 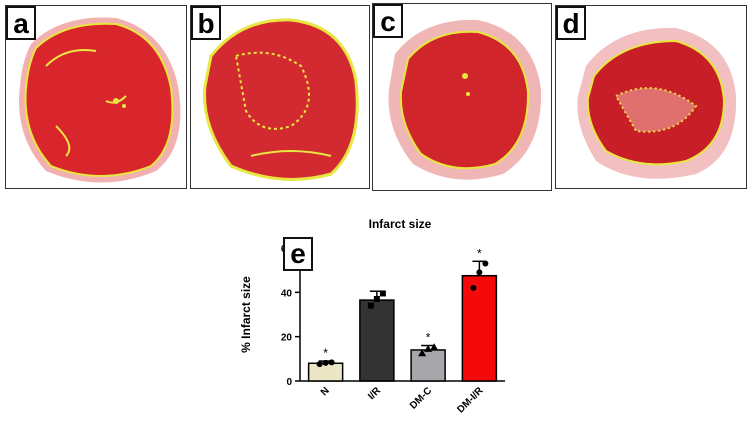 I want to click on photo-panel-c: c, so click(x=462, y=97).